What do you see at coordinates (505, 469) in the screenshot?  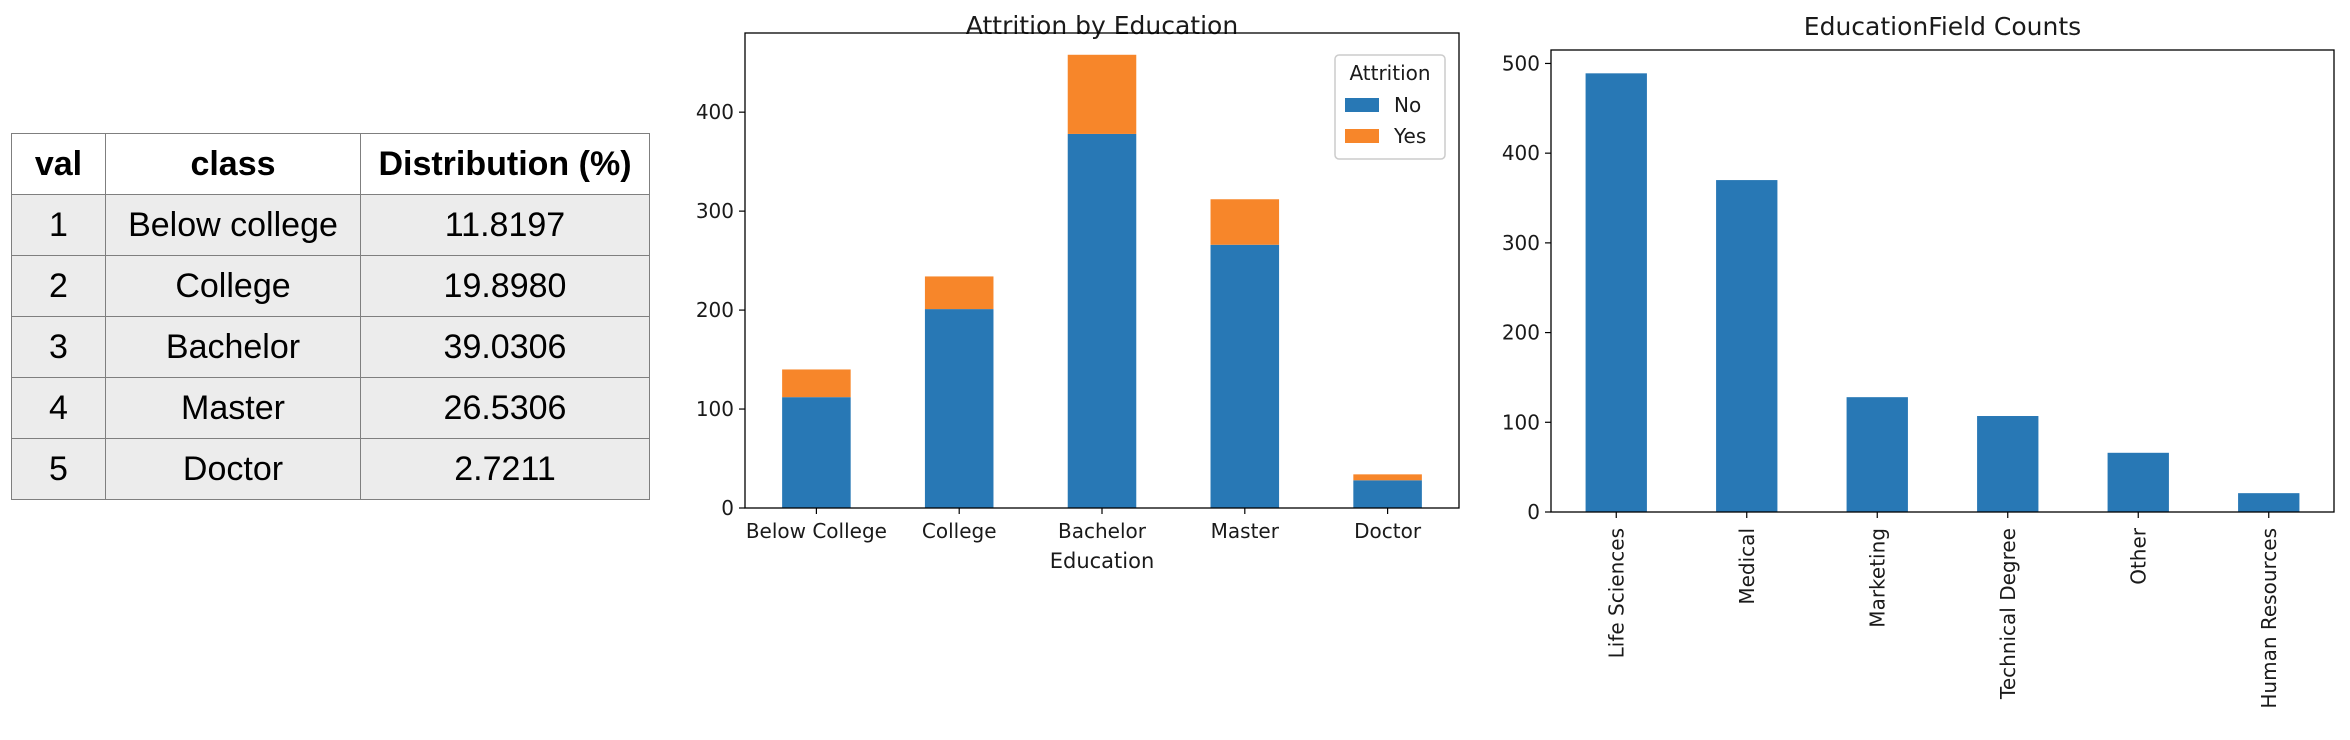 I see `table-cell-distribution: 2.7211` at bounding box center [505, 469].